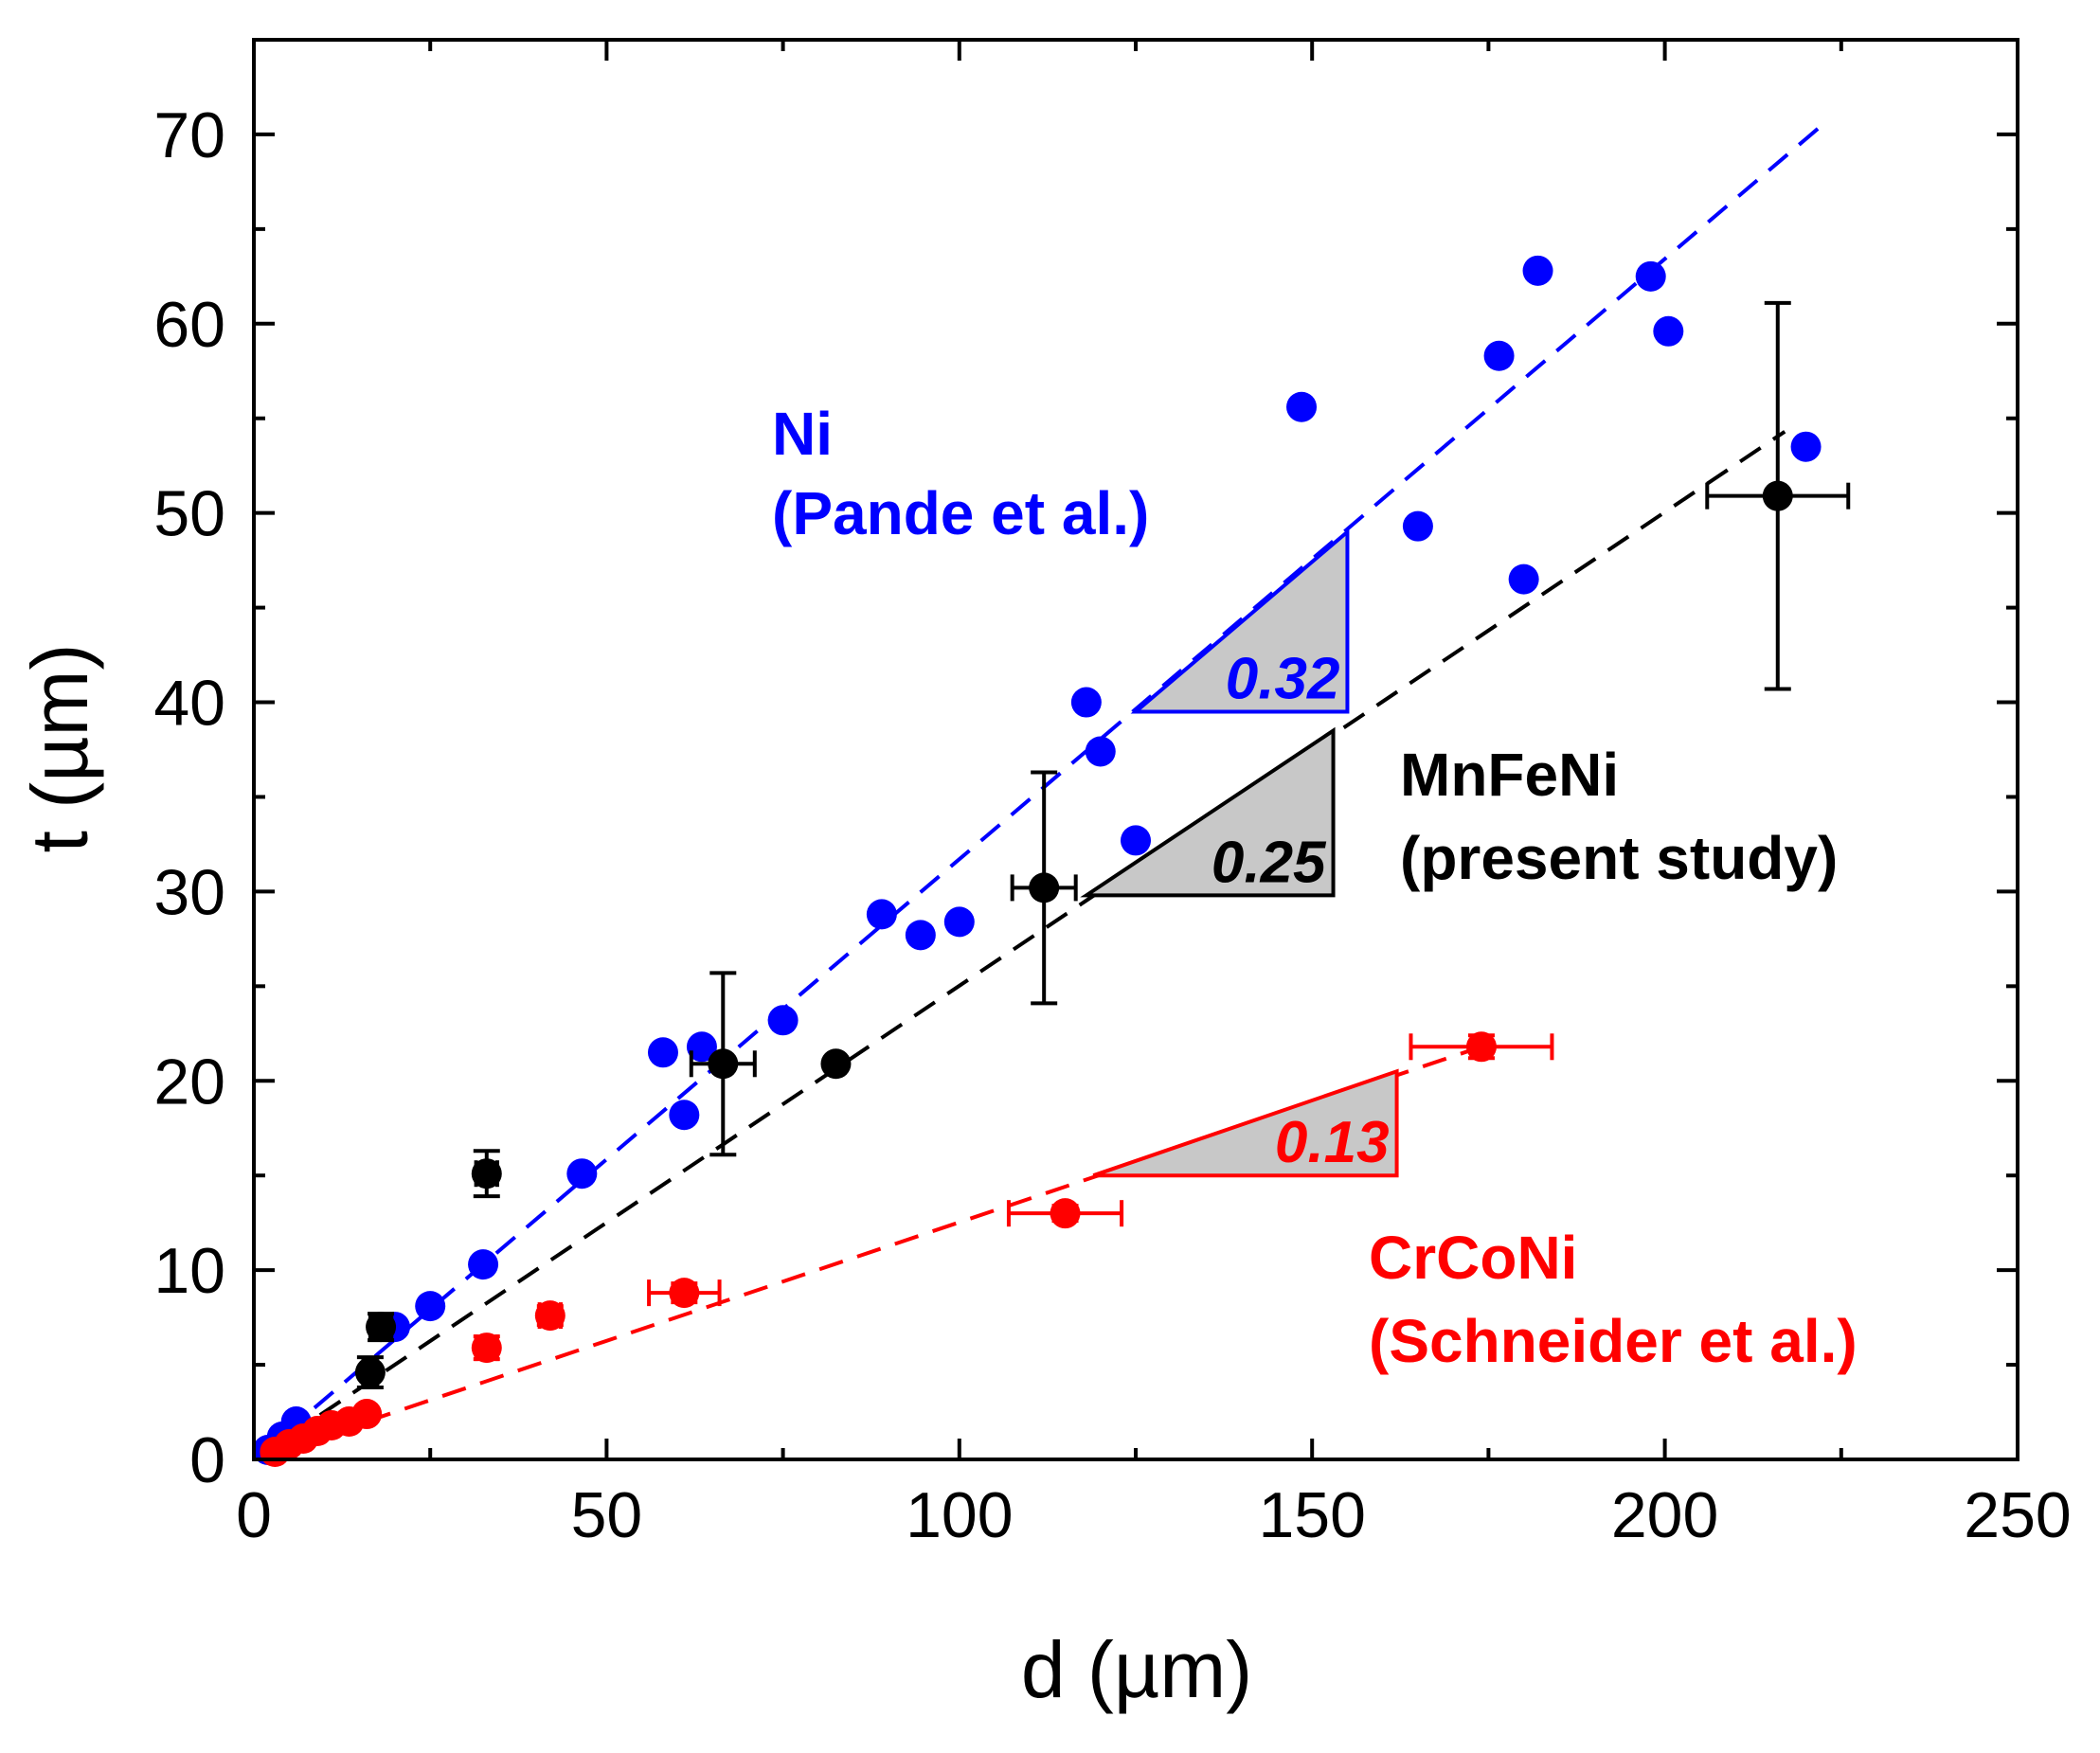  What do you see at coordinates (189, 514) in the screenshot?
I see `y-tick-label: 50` at bounding box center [189, 514].